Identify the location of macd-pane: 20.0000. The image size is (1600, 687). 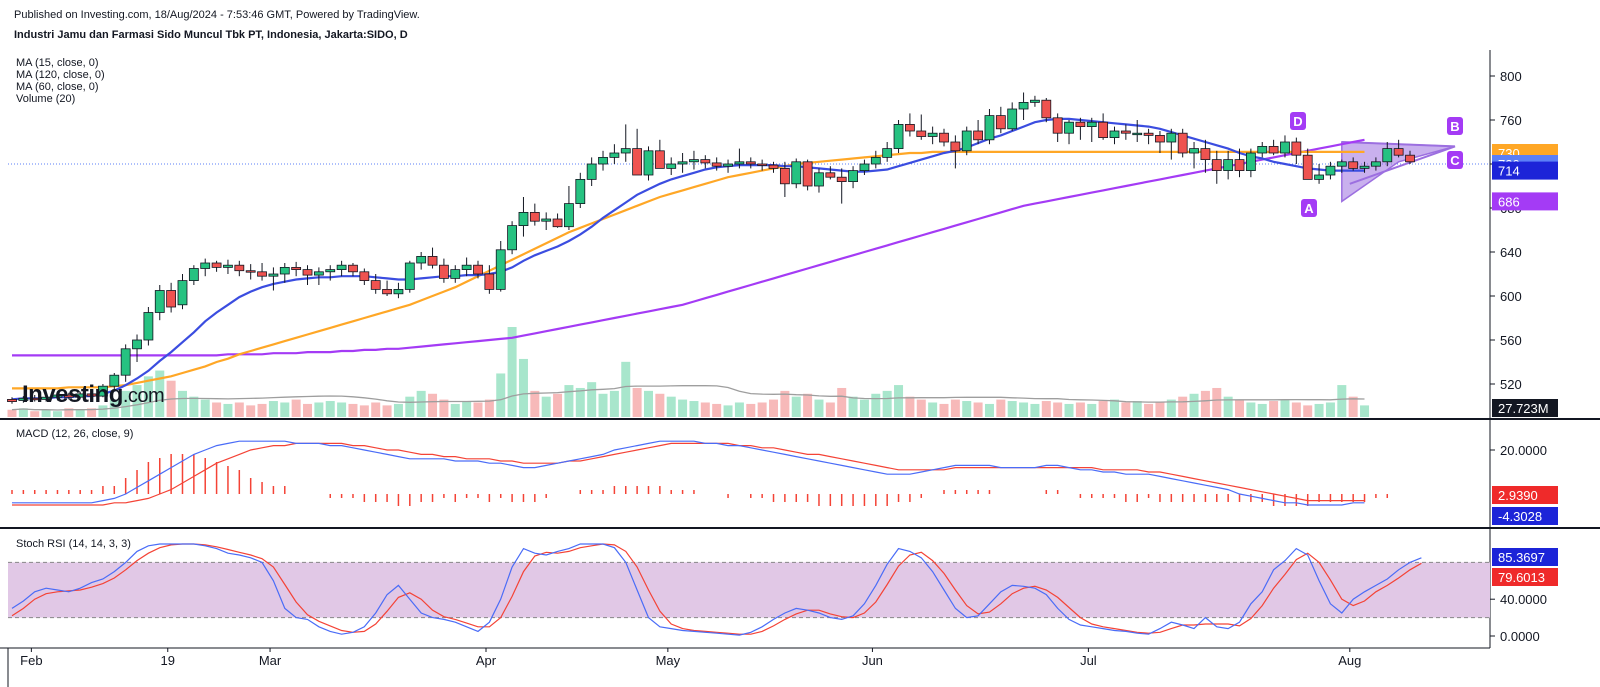
(779, 473).